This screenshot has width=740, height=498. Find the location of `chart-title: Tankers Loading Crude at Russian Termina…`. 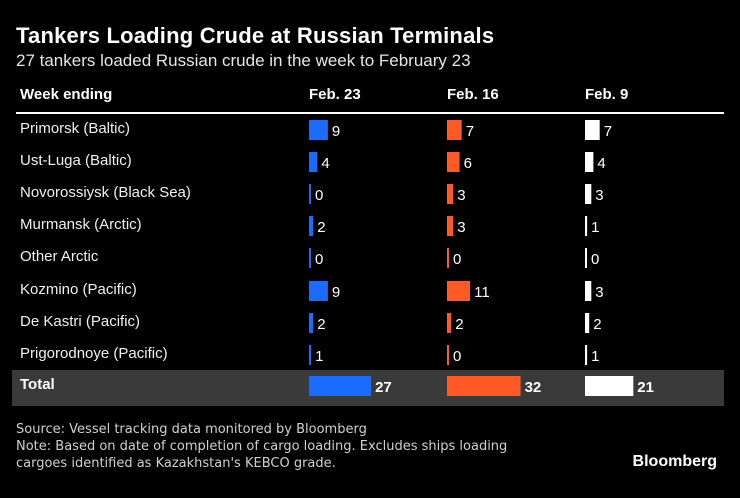

chart-title: Tankers Loading Crude at Russian Termina… is located at coordinates (255, 35).